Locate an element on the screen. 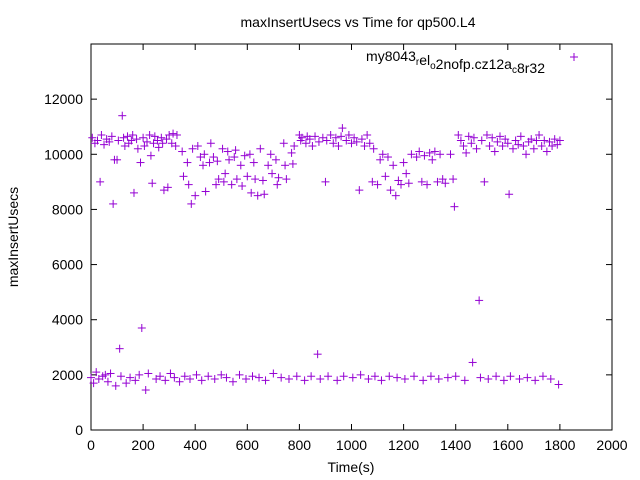 The width and height of the screenshot is (640, 480). y-tick-label: 4000 is located at coordinates (67, 320).